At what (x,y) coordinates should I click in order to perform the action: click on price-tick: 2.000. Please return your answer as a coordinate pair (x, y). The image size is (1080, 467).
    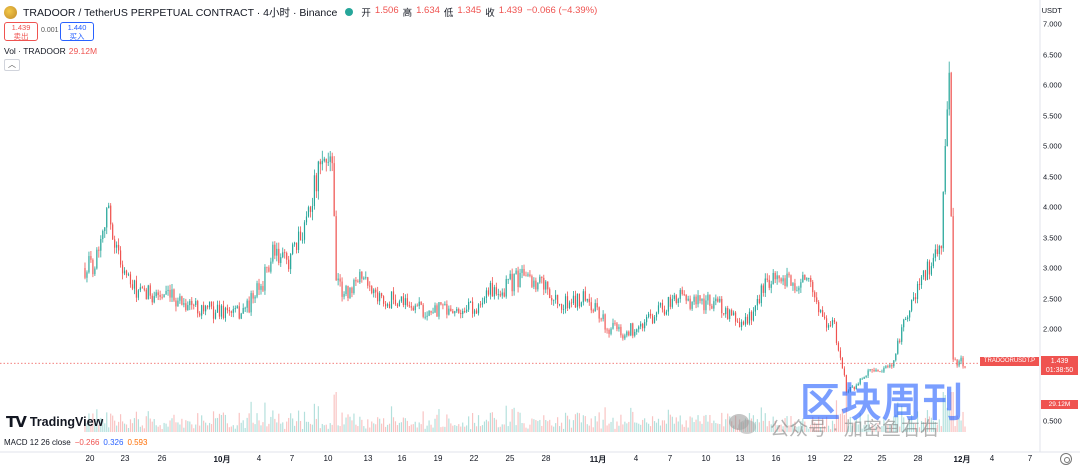
    Looking at the image, I should click on (1052, 329).